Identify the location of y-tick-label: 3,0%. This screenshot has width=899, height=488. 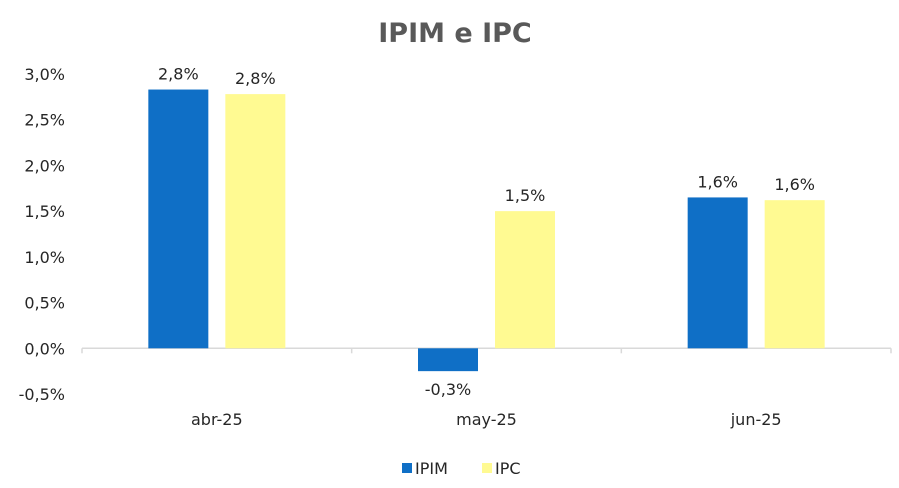
(44, 74).